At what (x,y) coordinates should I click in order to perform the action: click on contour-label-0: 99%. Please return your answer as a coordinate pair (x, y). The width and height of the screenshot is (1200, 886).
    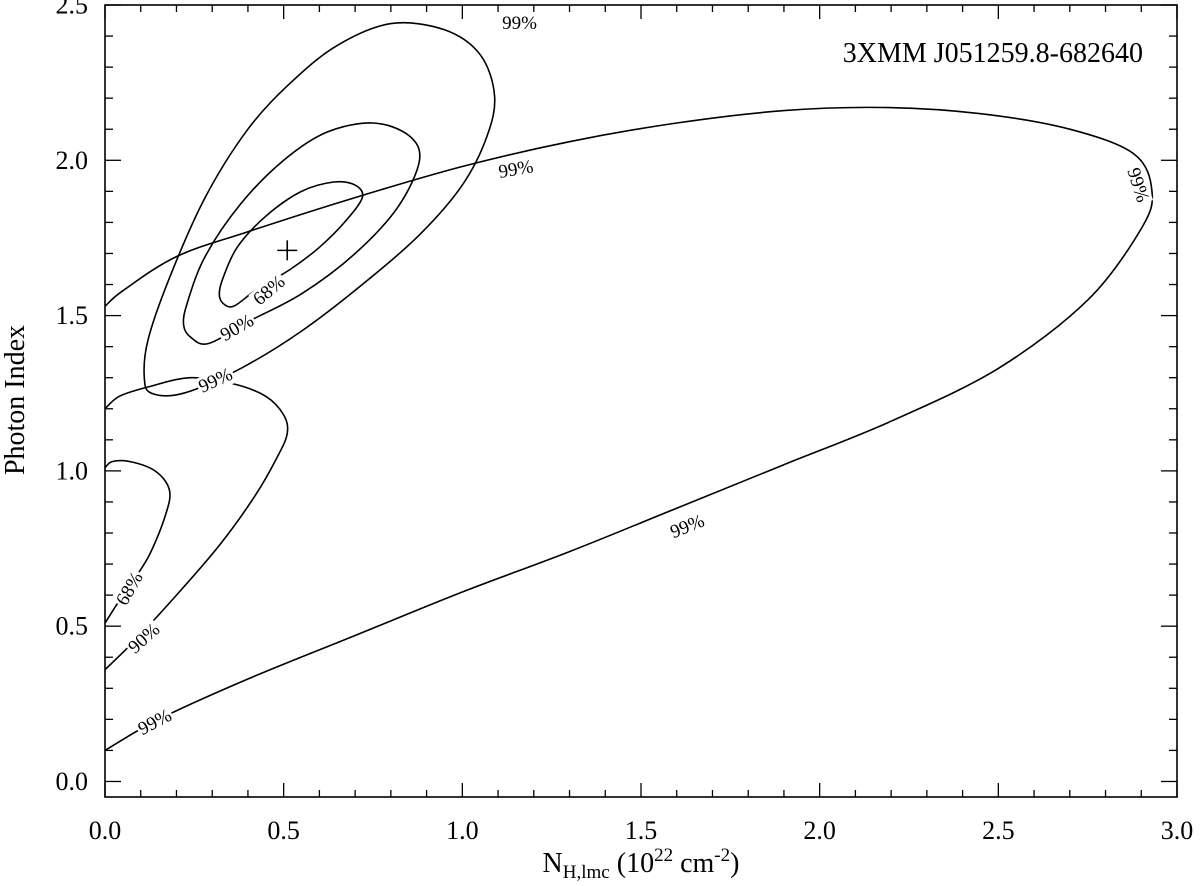
    Looking at the image, I should click on (519, 23).